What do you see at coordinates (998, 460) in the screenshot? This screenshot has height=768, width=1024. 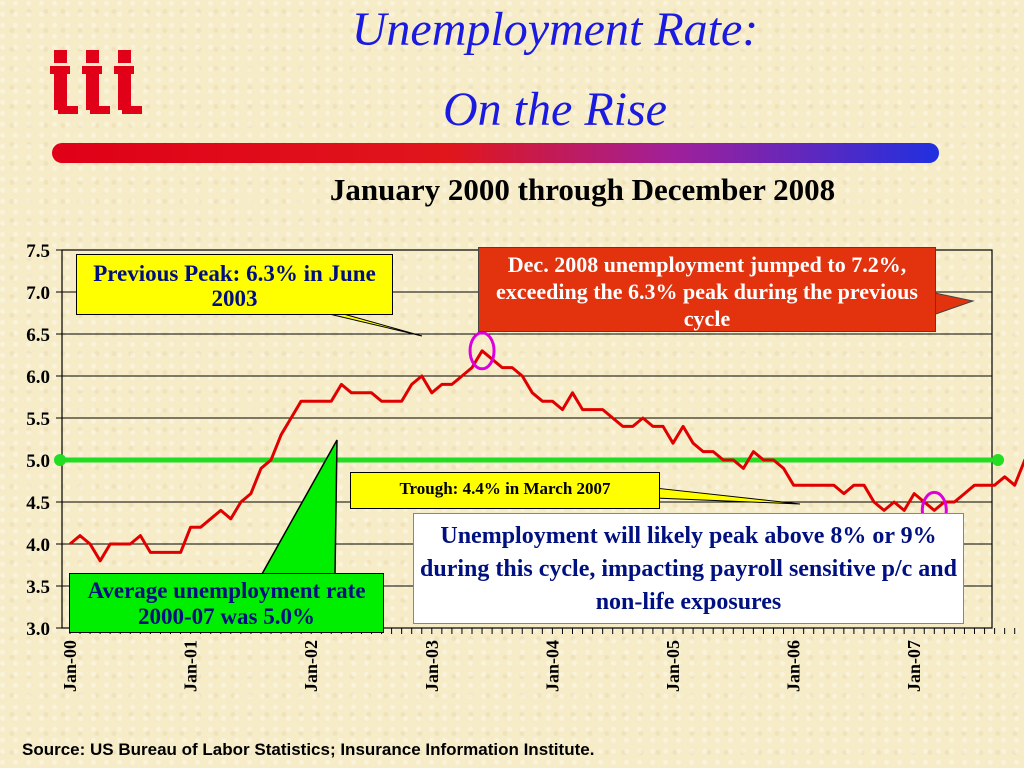 I see `average-line-end-marker` at bounding box center [998, 460].